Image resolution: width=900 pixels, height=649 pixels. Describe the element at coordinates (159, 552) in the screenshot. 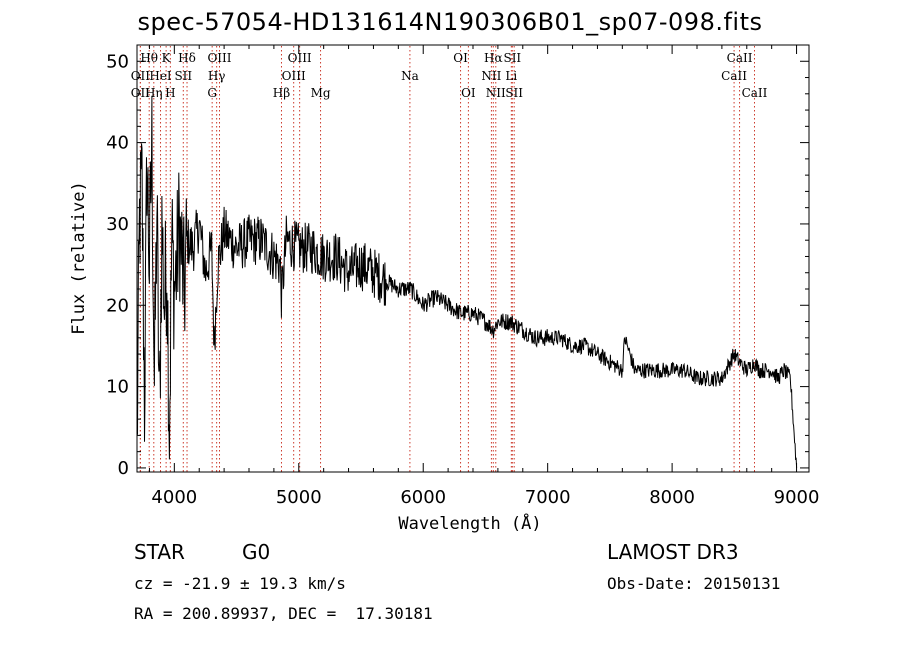

I see `object-class: STAR` at that location.